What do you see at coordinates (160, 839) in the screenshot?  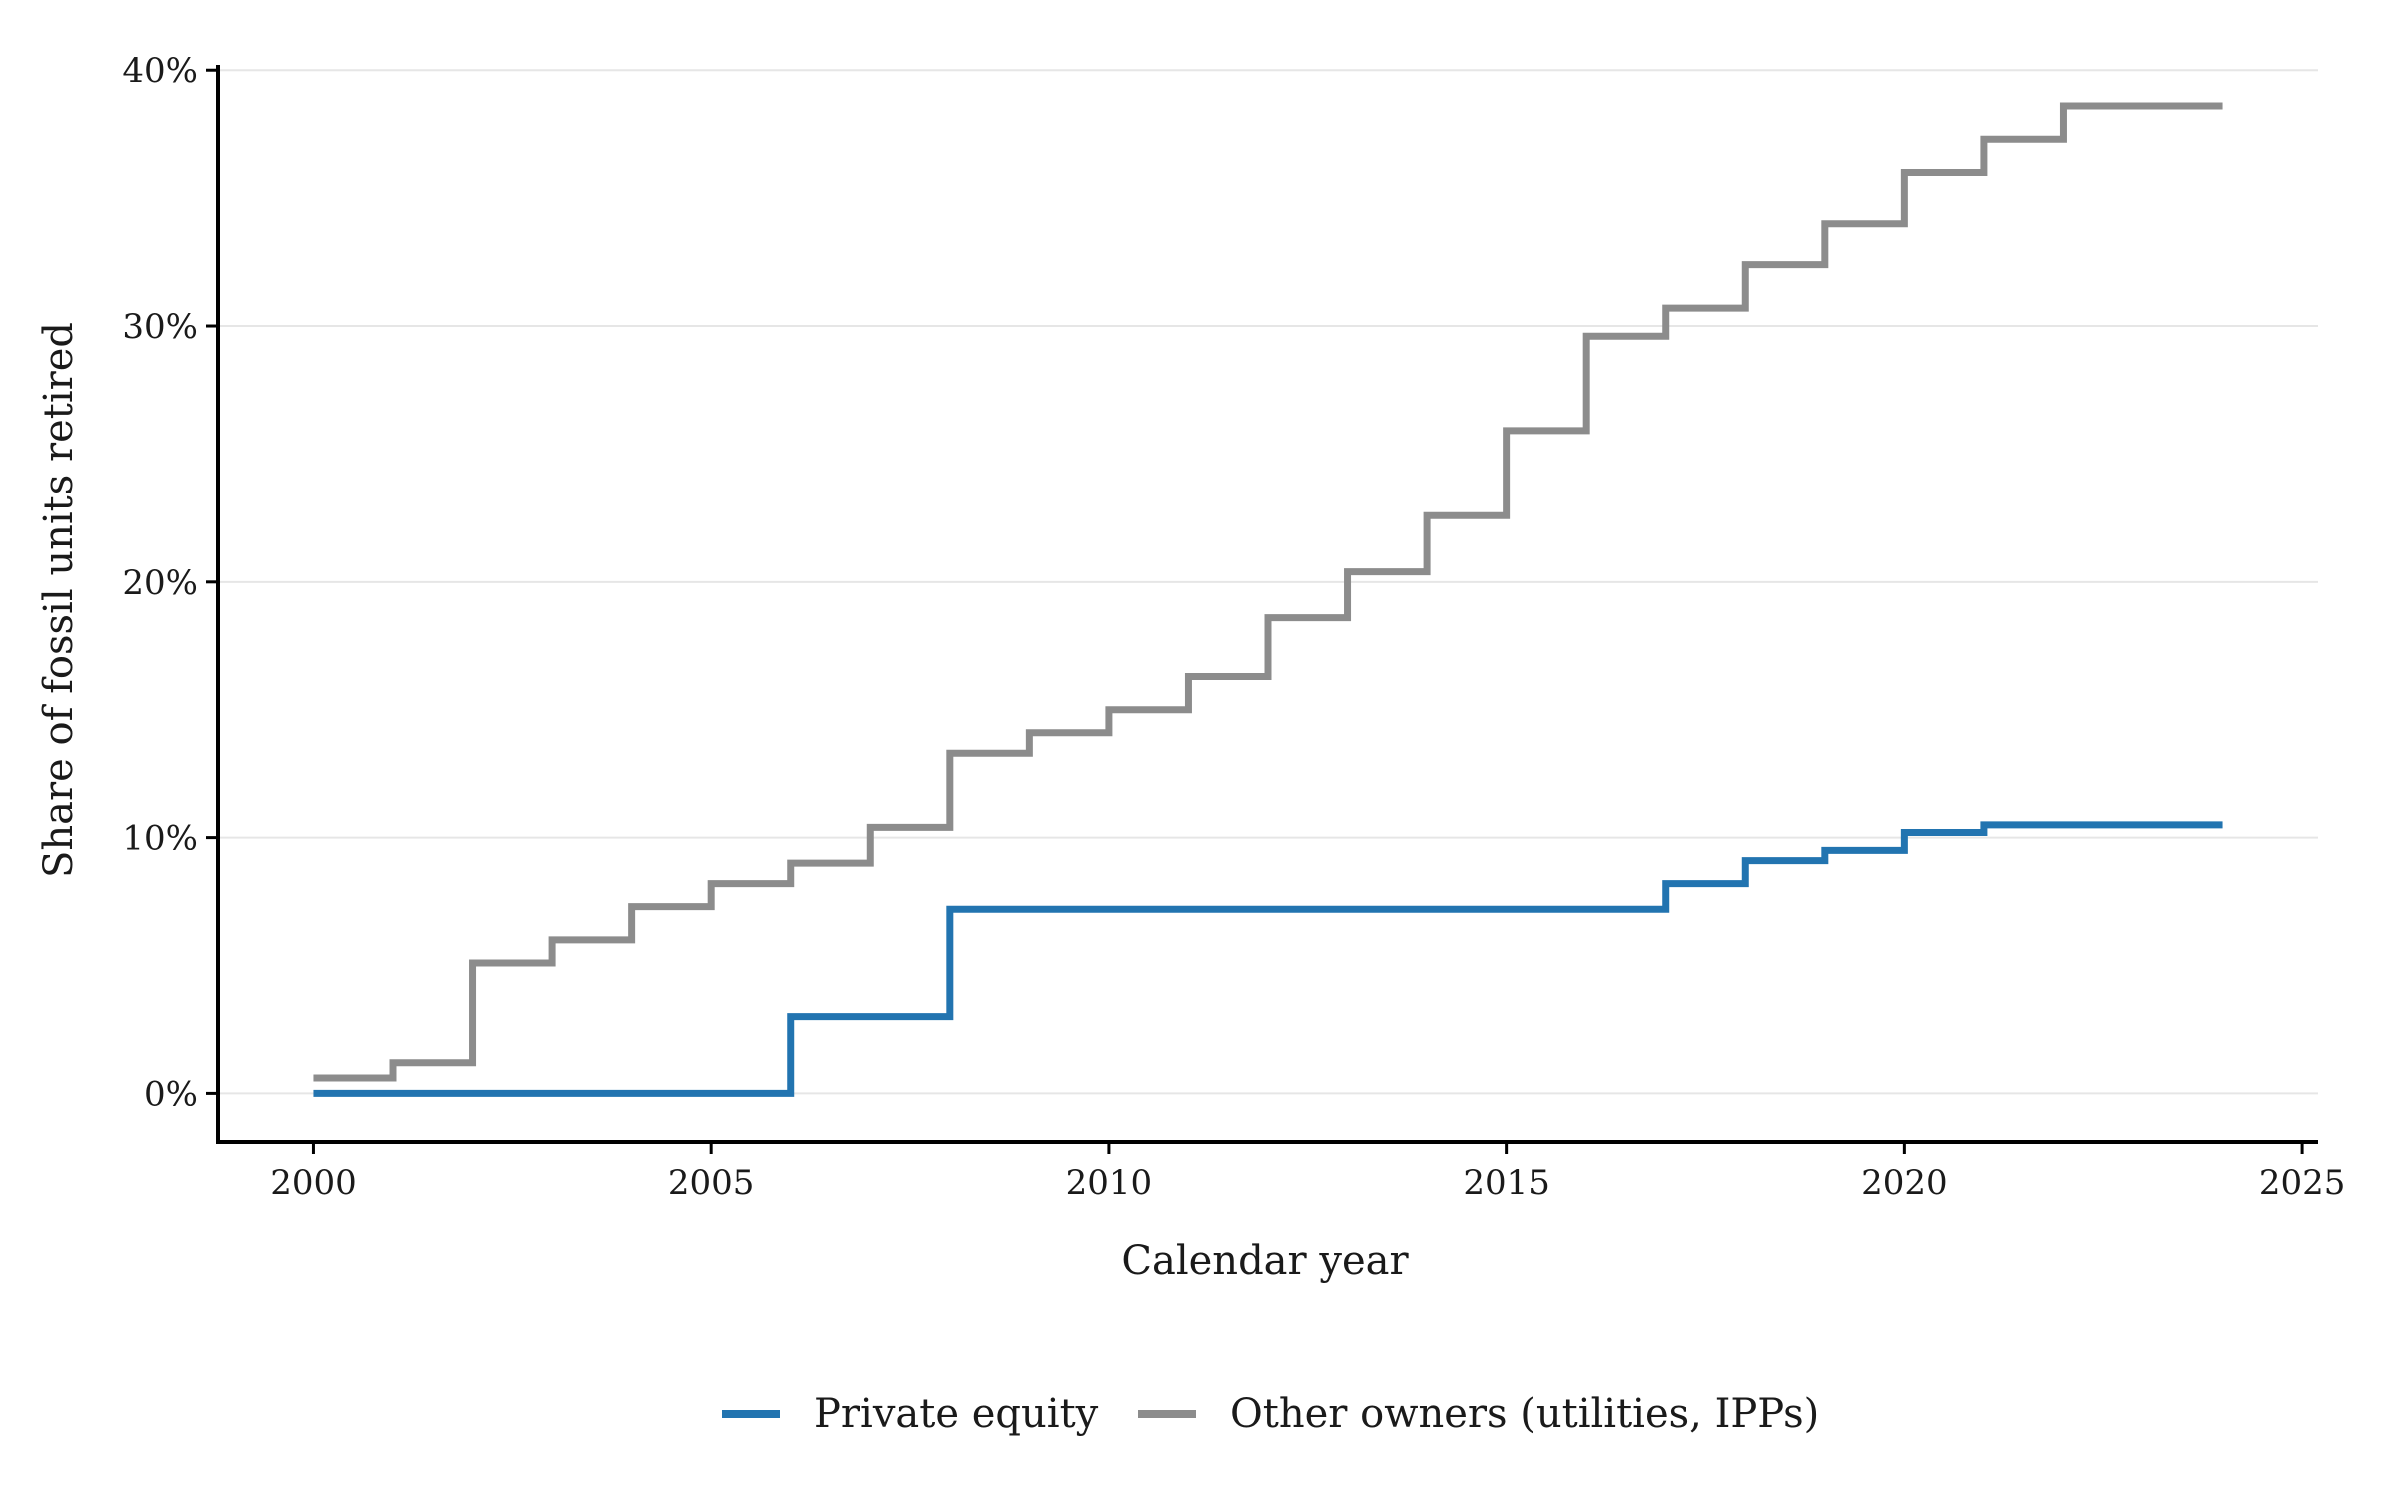 I see `y-tick-label: 10%` at bounding box center [160, 839].